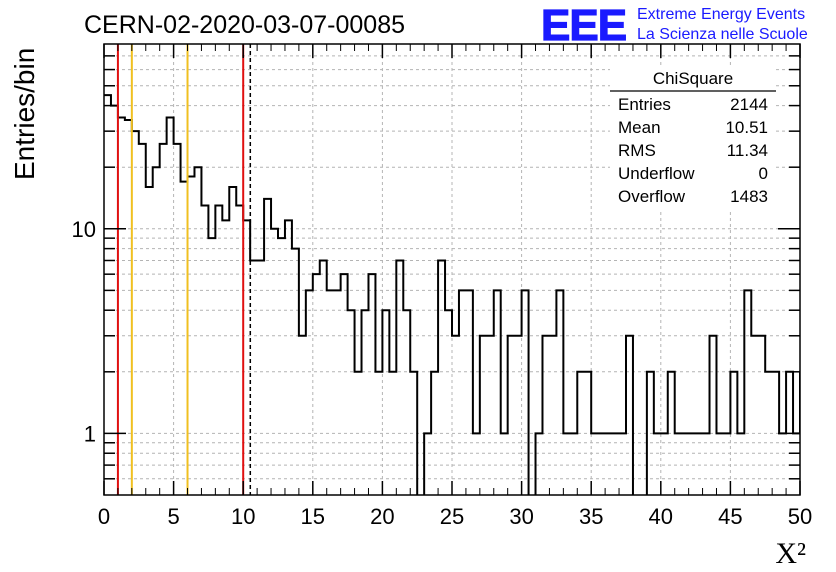 Image resolution: width=836 pixels, height=572 pixels. I want to click on x-tick-label: 15, so click(313, 516).